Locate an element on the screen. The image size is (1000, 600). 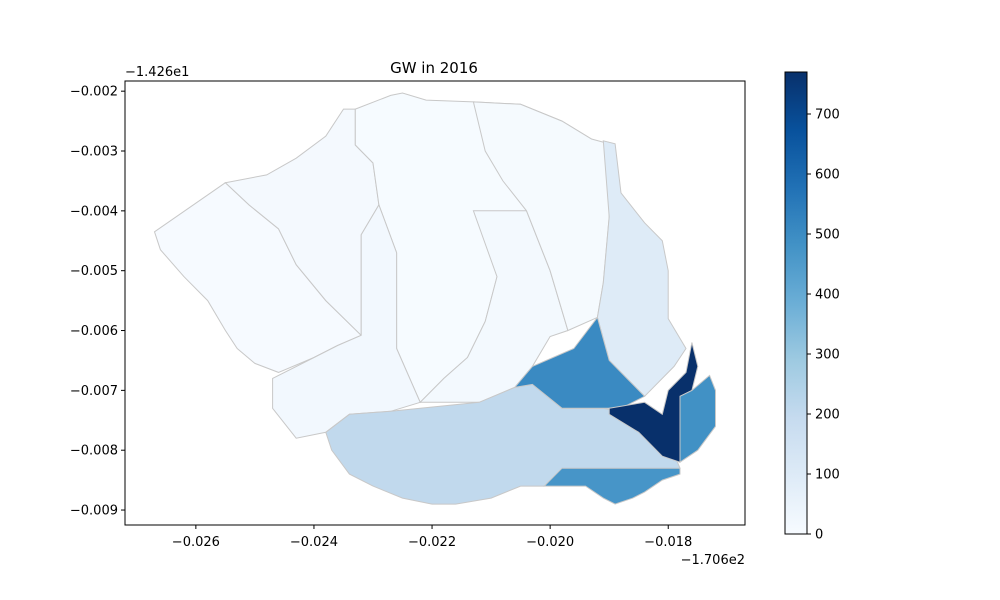
colorbar-tick-label: 0 is located at coordinates (819, 535).